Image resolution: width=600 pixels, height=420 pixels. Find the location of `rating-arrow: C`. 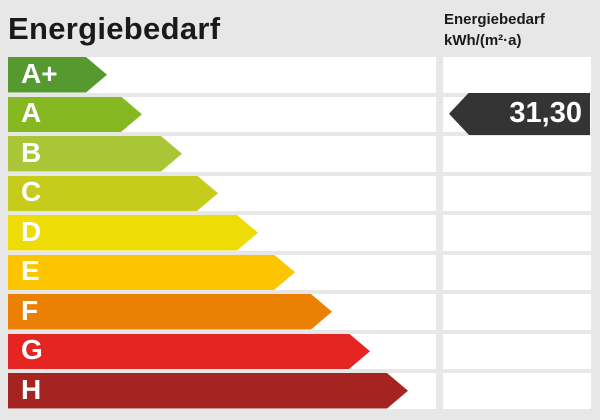

rating-arrow: C is located at coordinates (113, 194).